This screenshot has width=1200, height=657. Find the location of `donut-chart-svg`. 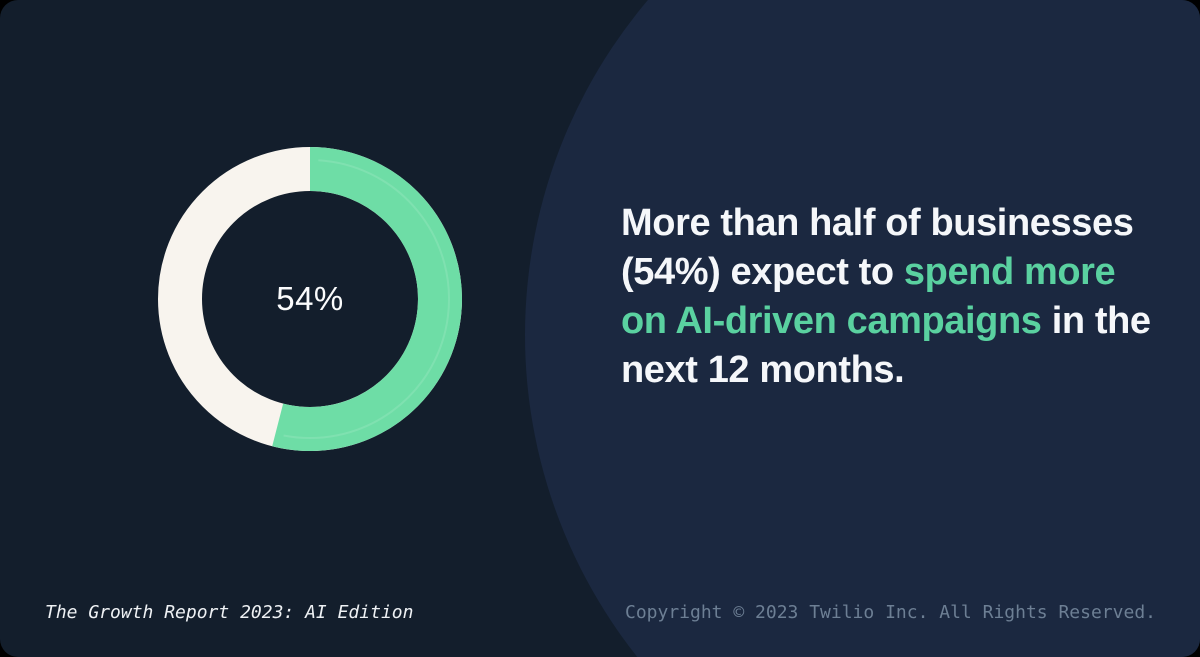

donut-chart-svg is located at coordinates (310, 299).